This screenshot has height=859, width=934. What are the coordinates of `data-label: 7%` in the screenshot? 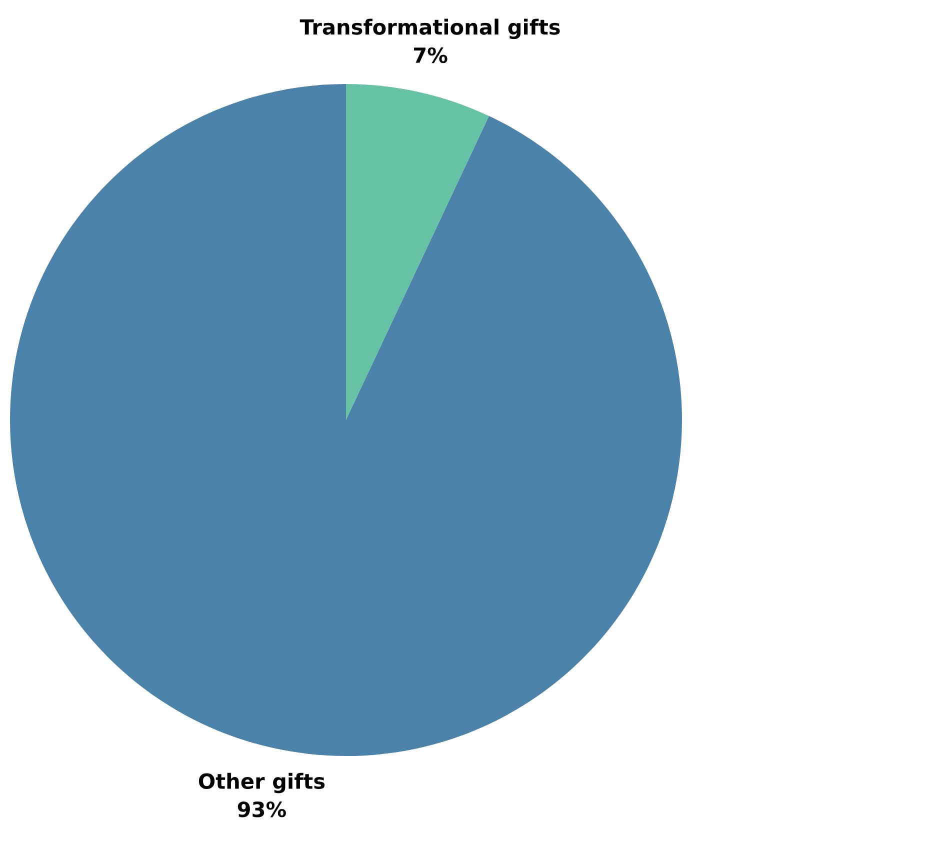 It's located at (431, 55).